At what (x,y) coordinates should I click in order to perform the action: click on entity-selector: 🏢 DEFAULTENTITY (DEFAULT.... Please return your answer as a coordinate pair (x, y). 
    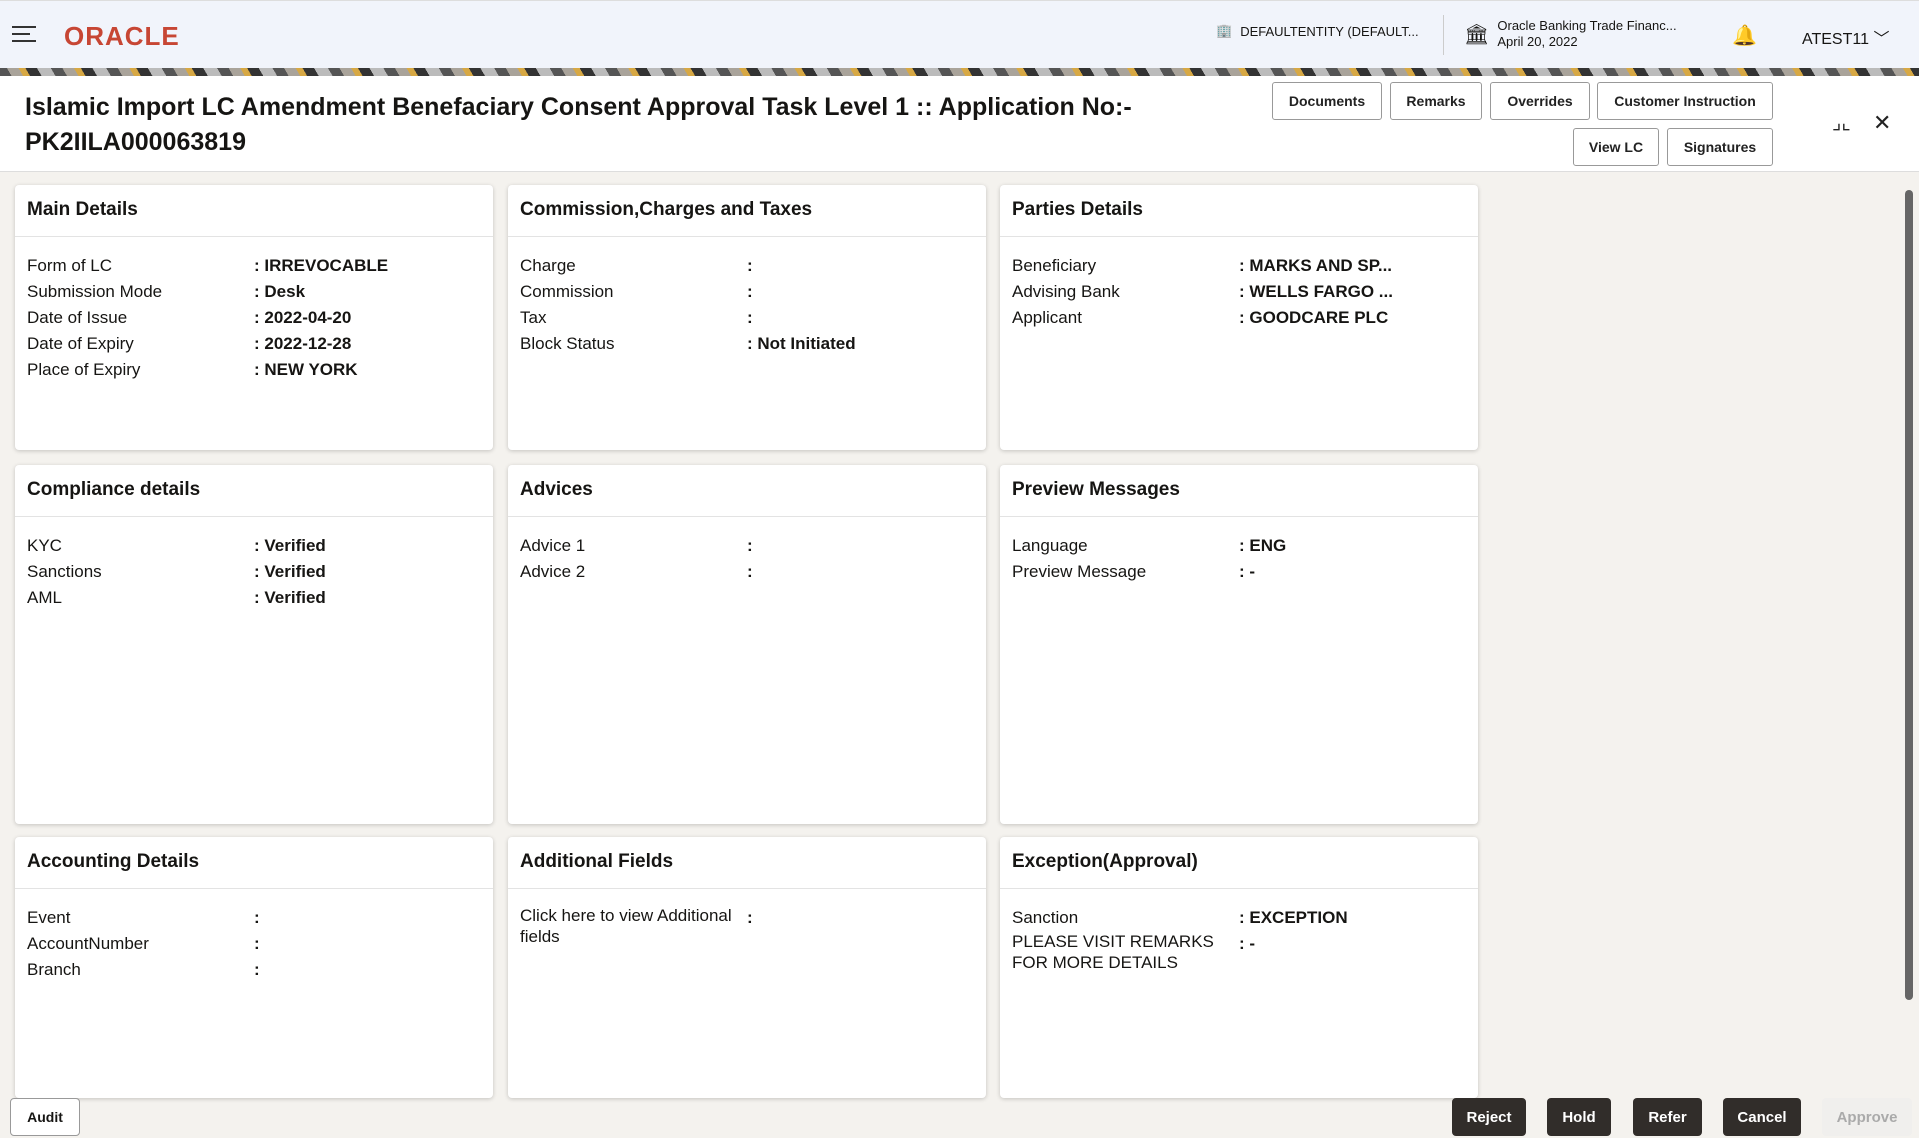
    Looking at the image, I should click on (1317, 31).